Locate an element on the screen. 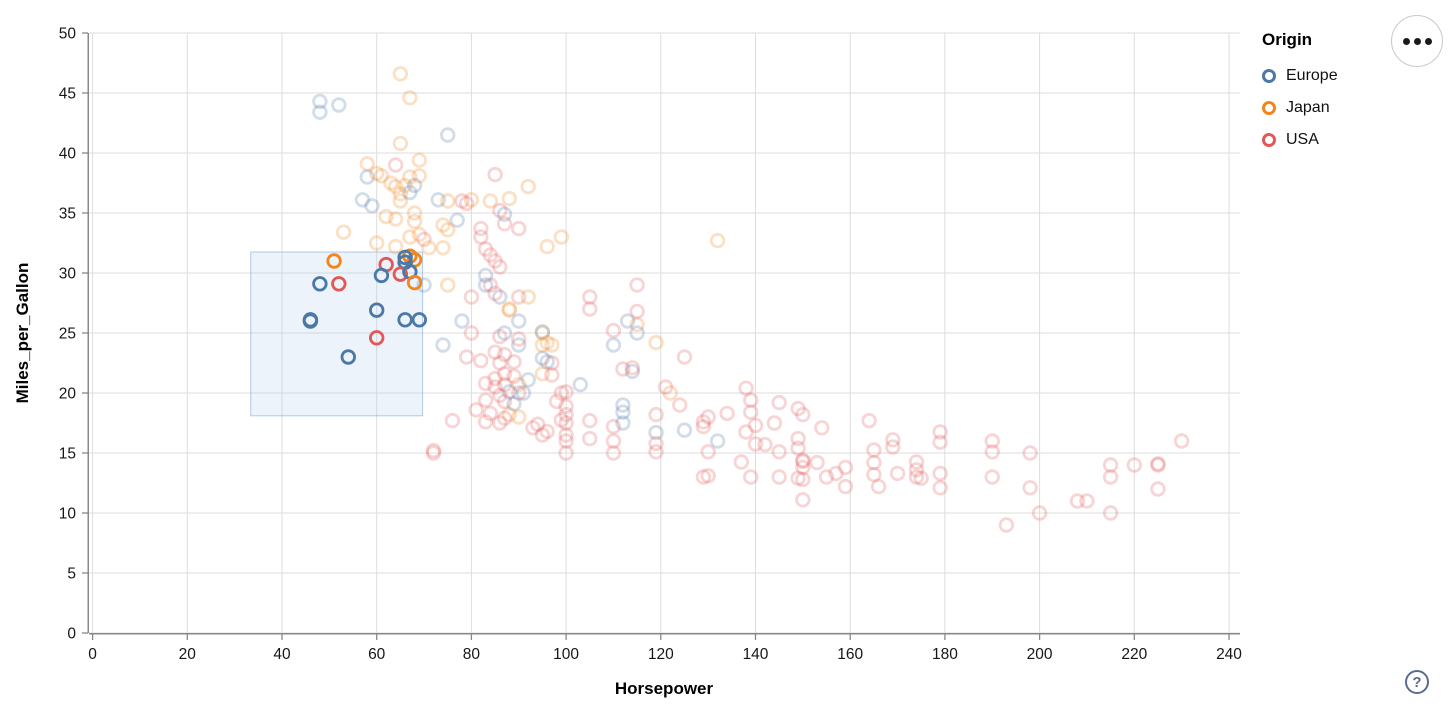  legend-item-europe: Europe is located at coordinates (1300, 76).